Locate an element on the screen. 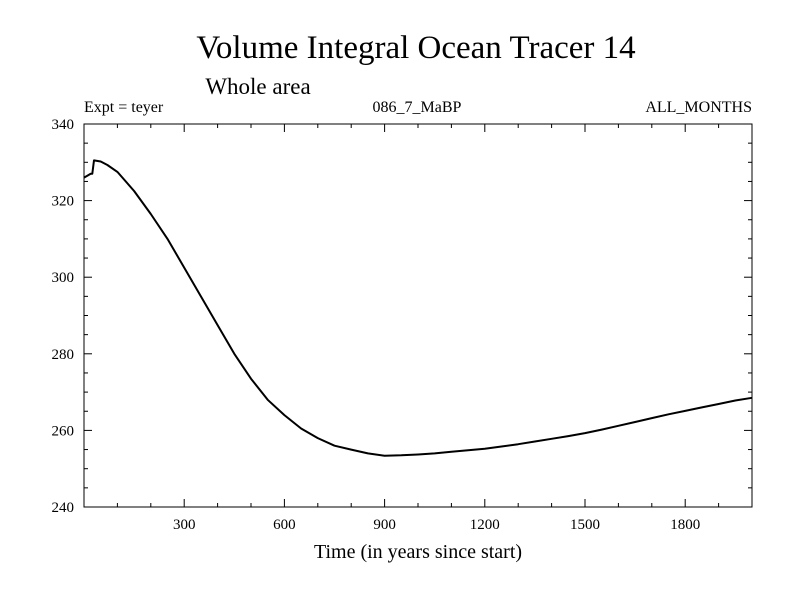  x-tick-label-900: 900 is located at coordinates (384, 525).